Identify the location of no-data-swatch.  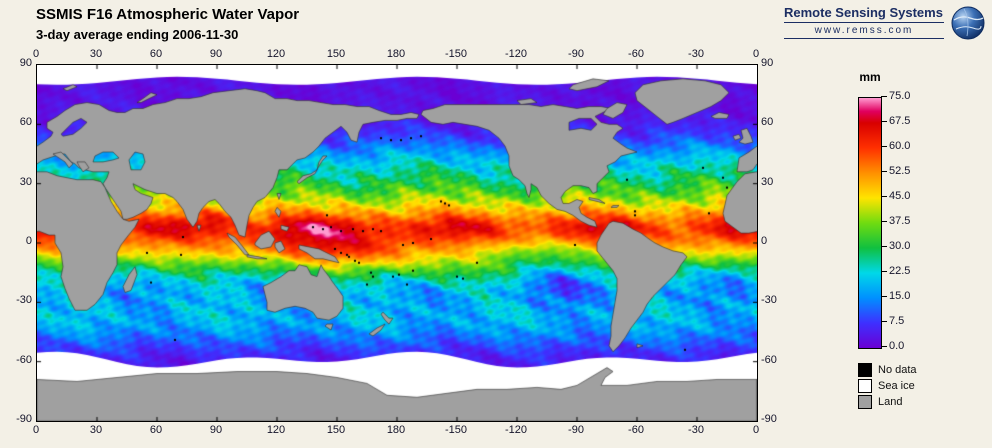
(865, 370).